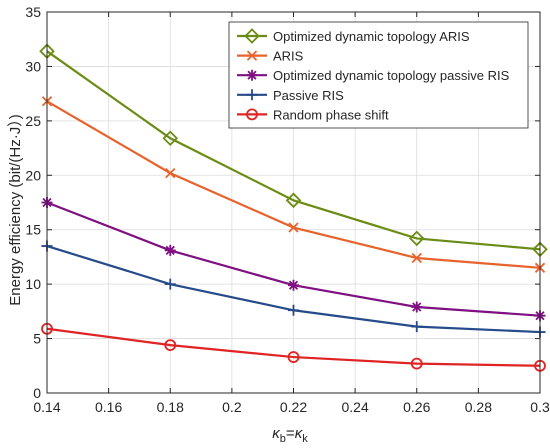  What do you see at coordinates (37, 393) in the screenshot?
I see `y-tick-label: 0` at bounding box center [37, 393].